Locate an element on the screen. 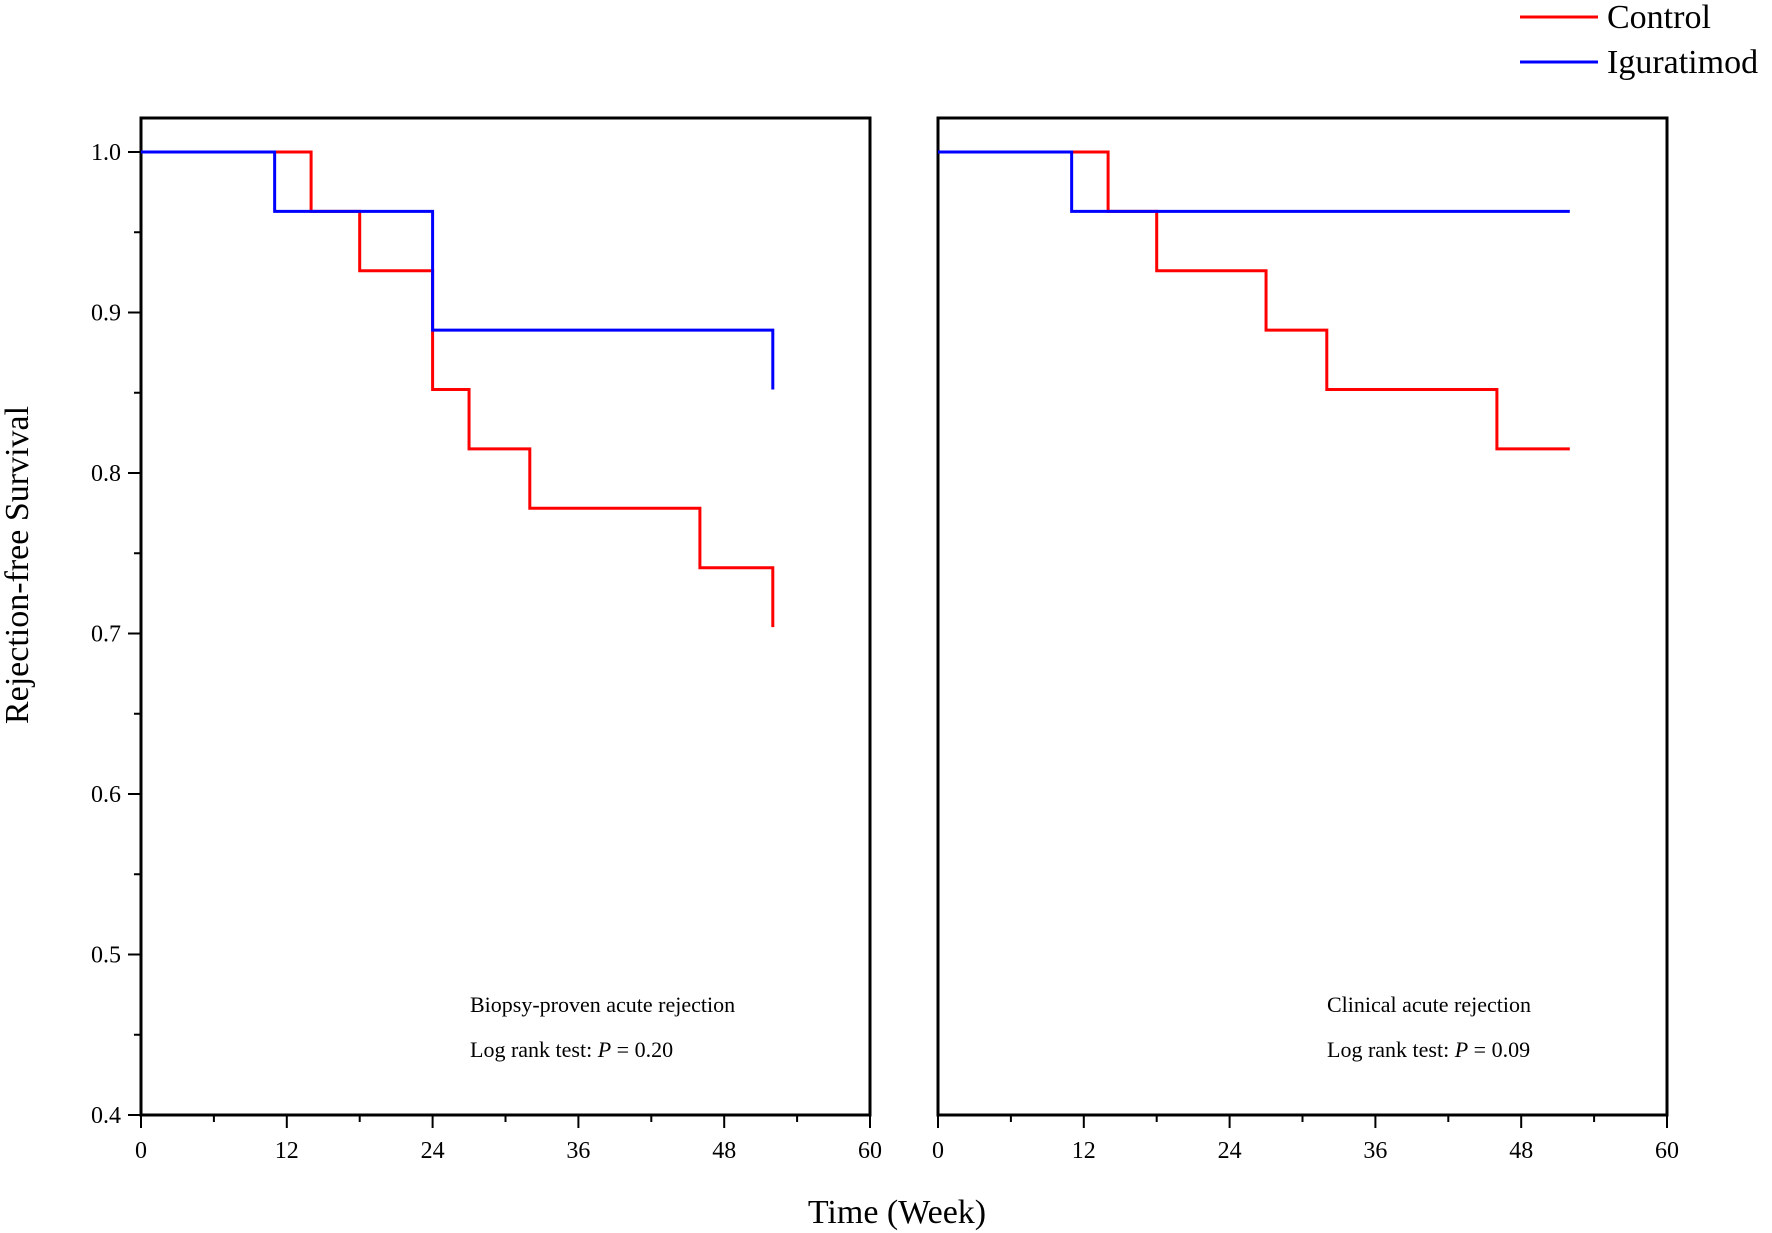 The image size is (1772, 1233). y-axis-title: Rejection-free Survival is located at coordinates (18, 565).